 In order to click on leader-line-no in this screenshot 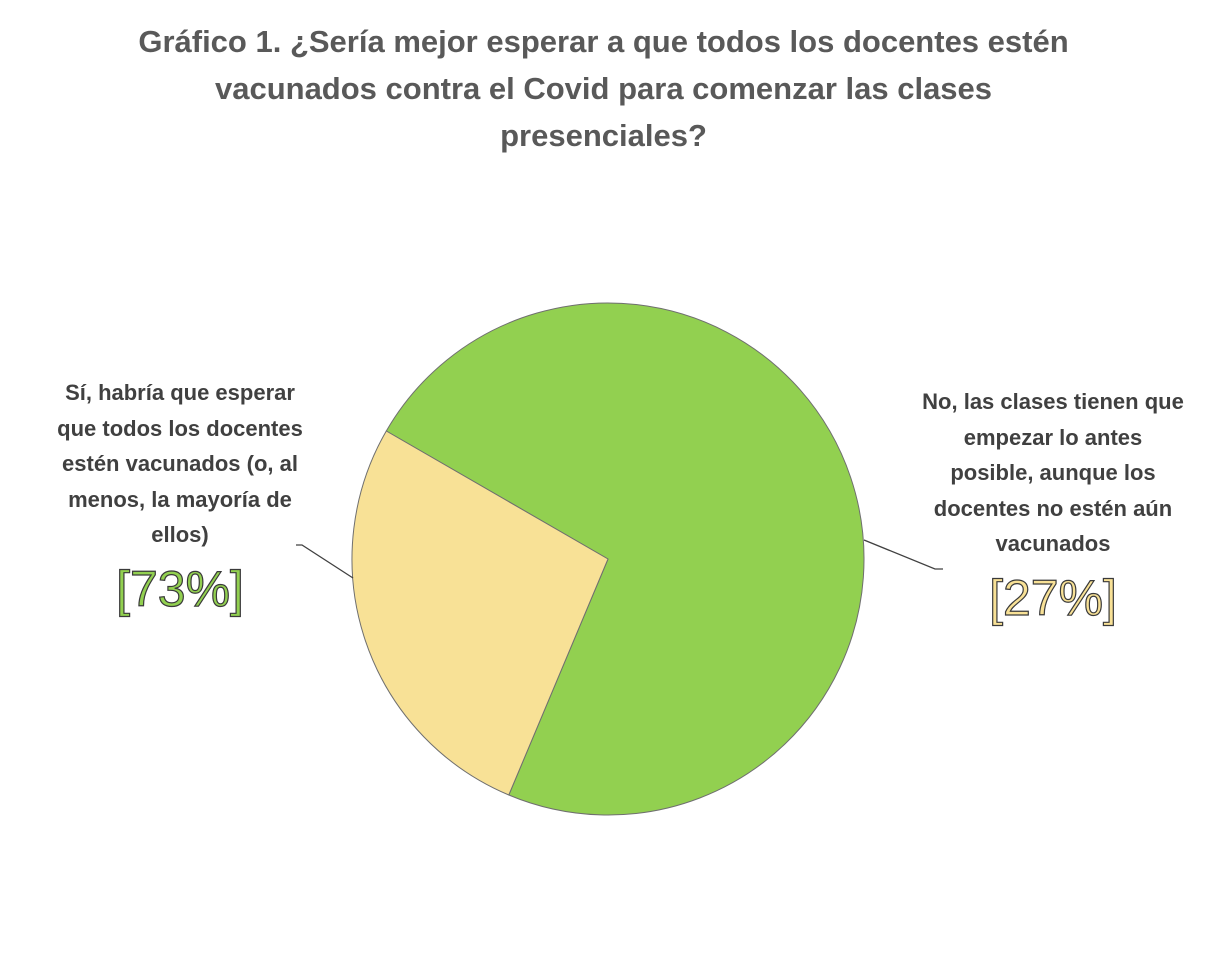, I will do `click(903, 554)`.